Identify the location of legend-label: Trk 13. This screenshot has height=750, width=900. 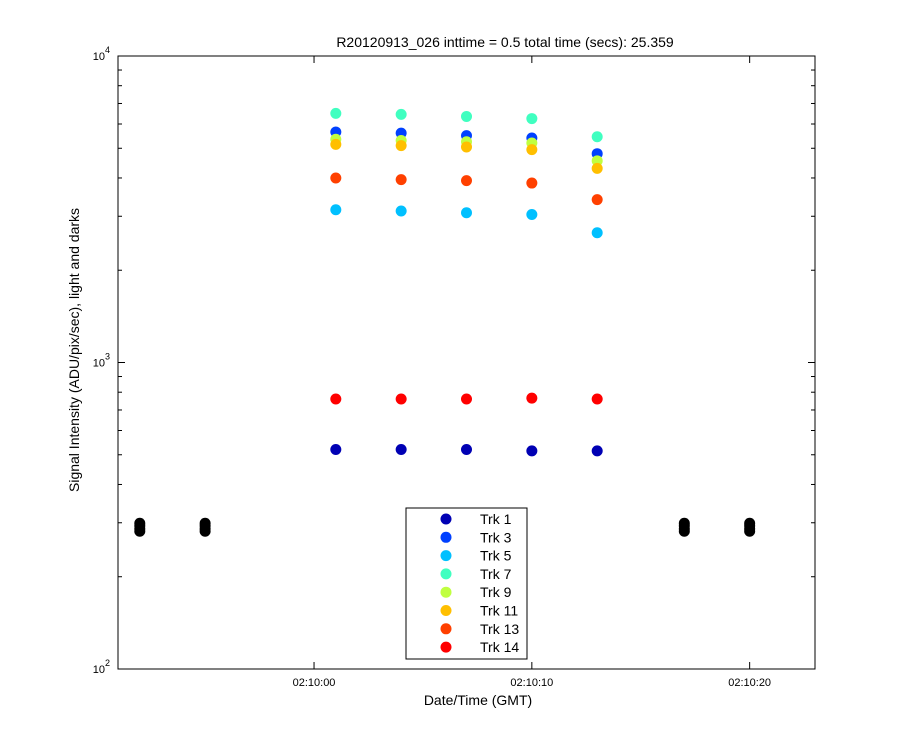
(499, 629).